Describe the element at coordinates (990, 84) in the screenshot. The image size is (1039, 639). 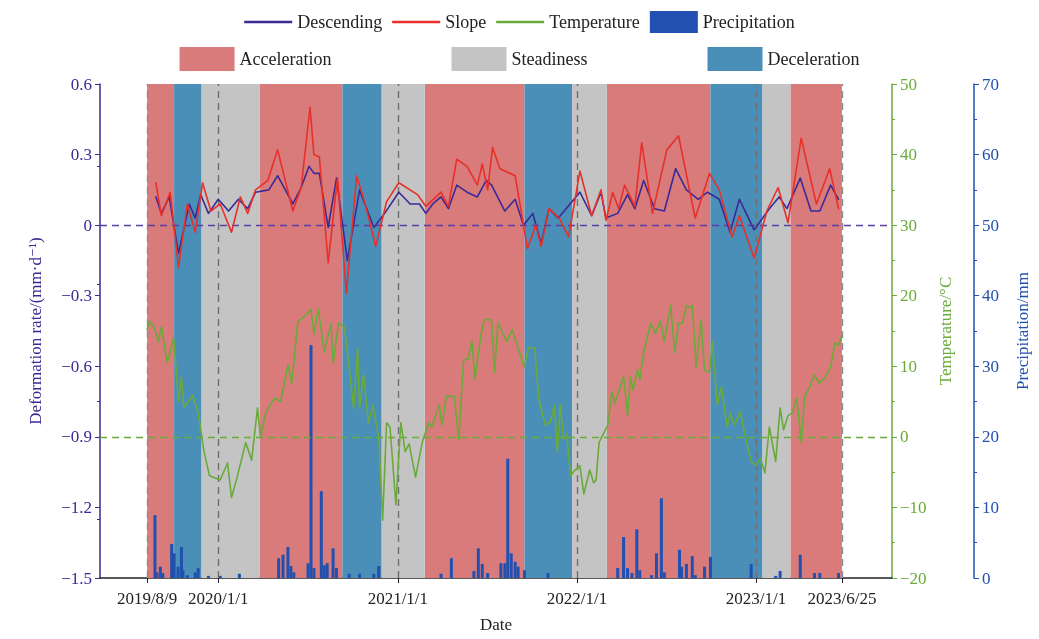
I see `y3-tick-label: 70` at that location.